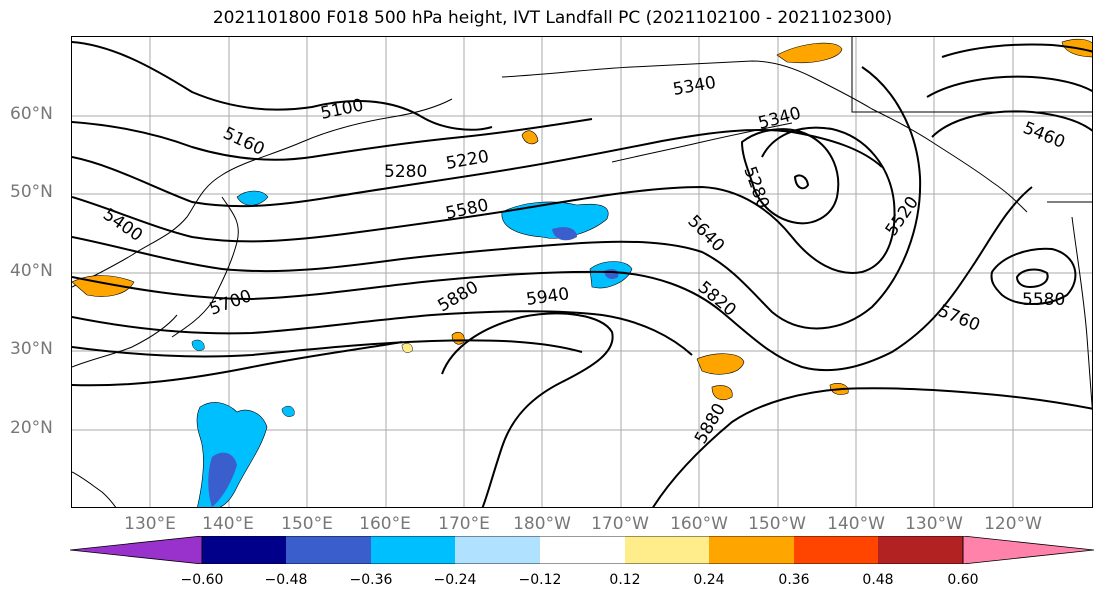 This screenshot has height=601, width=1105. What do you see at coordinates (959, 318) in the screenshot?
I see `contour-label: 5760` at bounding box center [959, 318].